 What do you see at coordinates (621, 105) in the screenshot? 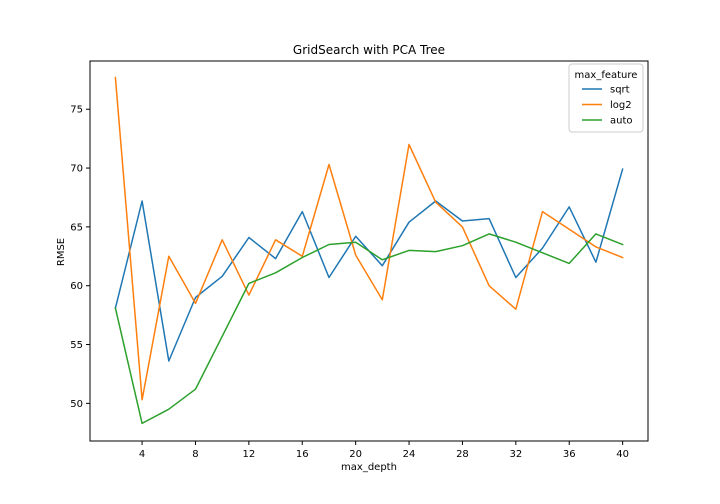
I see `legend-label-log2: log2` at bounding box center [621, 105].